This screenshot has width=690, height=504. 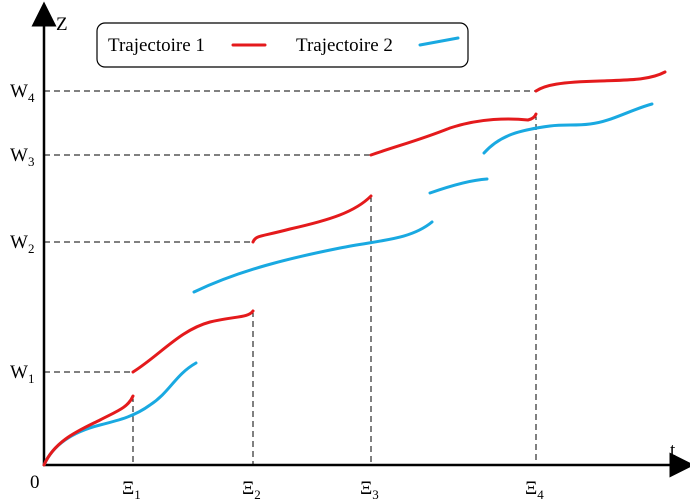 I want to click on w-label: W2, so click(x=22, y=244).